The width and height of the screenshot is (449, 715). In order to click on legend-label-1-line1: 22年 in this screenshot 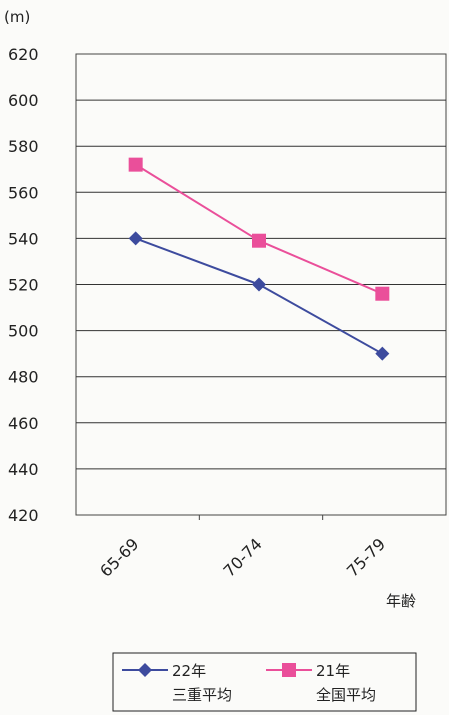, I will do `click(189, 671)`.